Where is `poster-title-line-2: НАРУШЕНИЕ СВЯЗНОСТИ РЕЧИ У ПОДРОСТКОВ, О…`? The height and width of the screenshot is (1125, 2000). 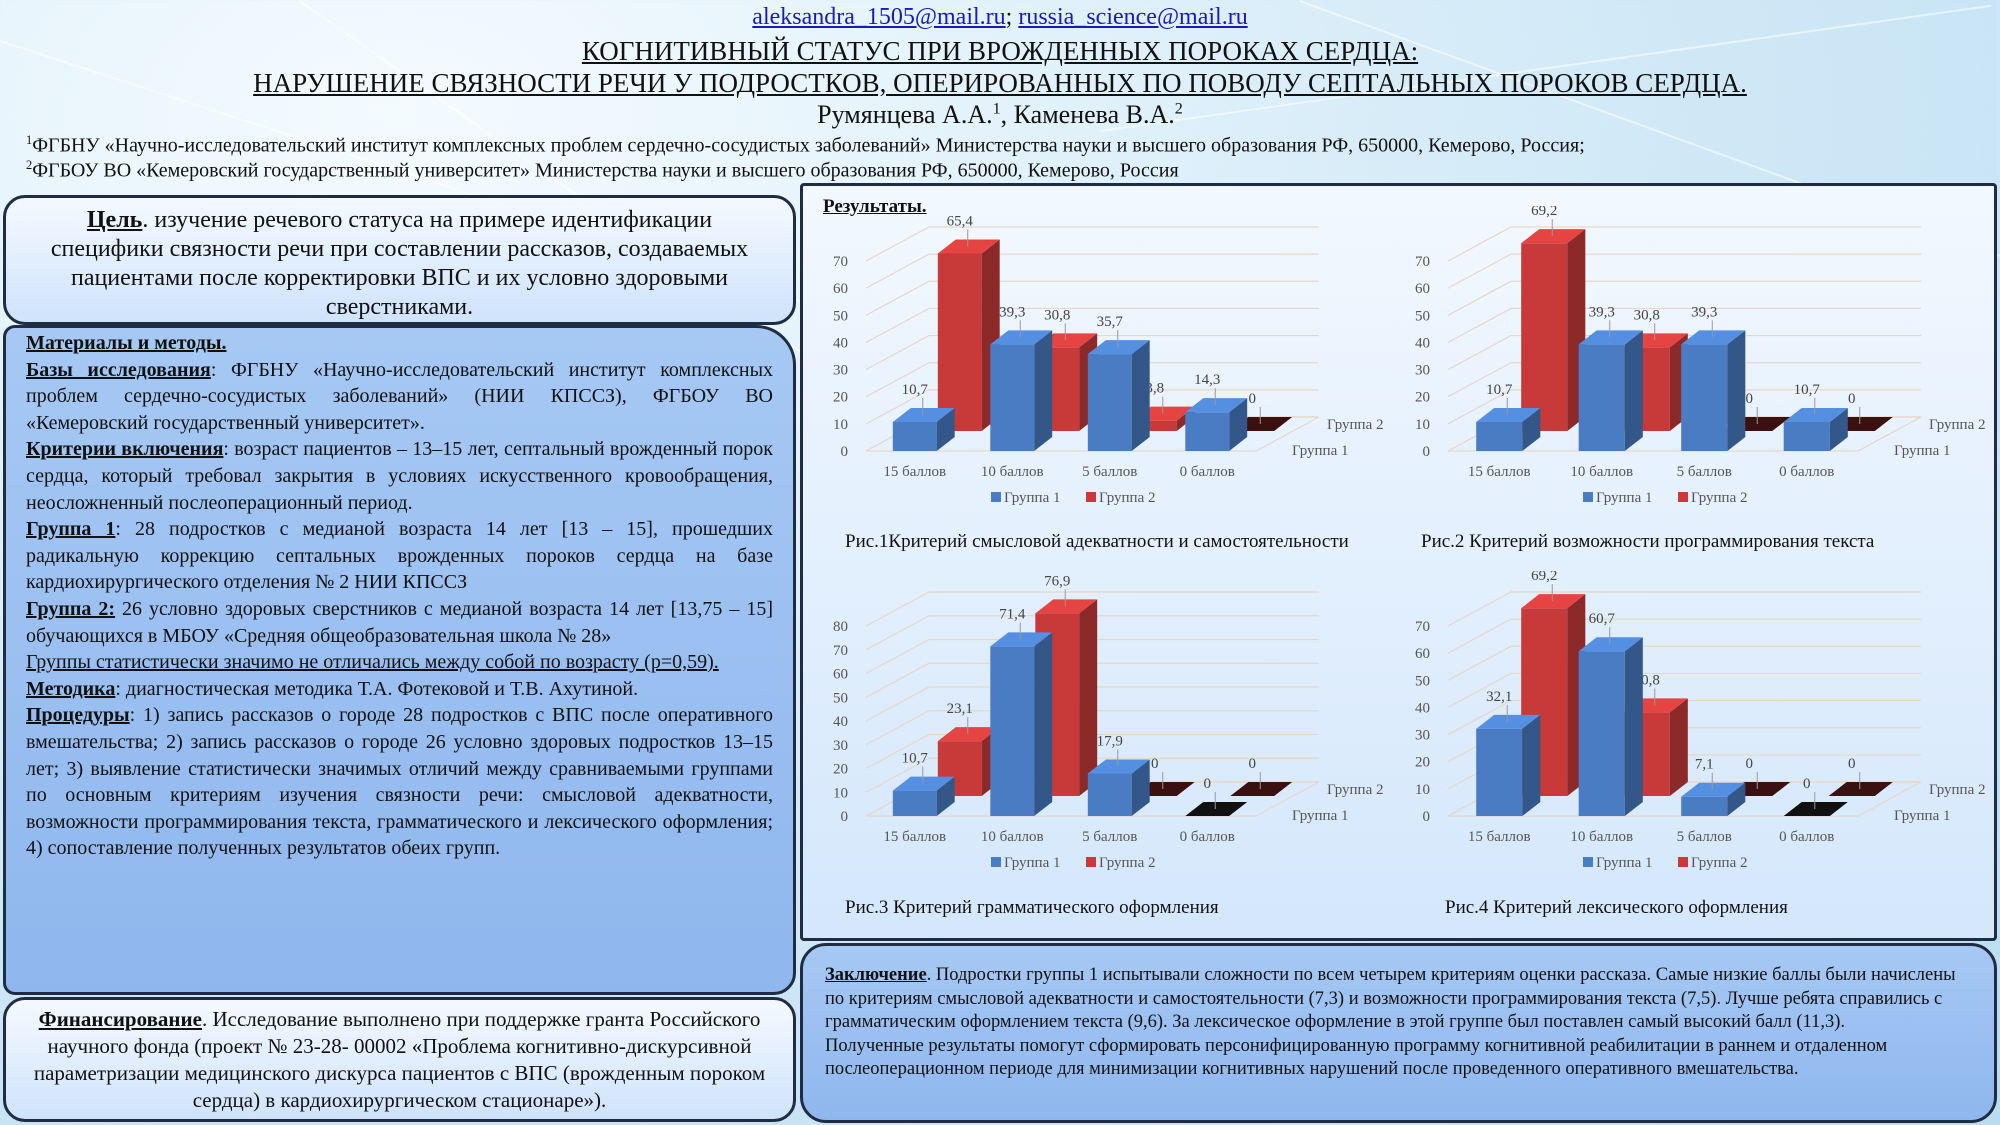 poster-title-line-2: НАРУШЕНИЕ СВЯЗНОСТИ РЕЧИ У ПОДРОСТКОВ, О… is located at coordinates (1000, 83).